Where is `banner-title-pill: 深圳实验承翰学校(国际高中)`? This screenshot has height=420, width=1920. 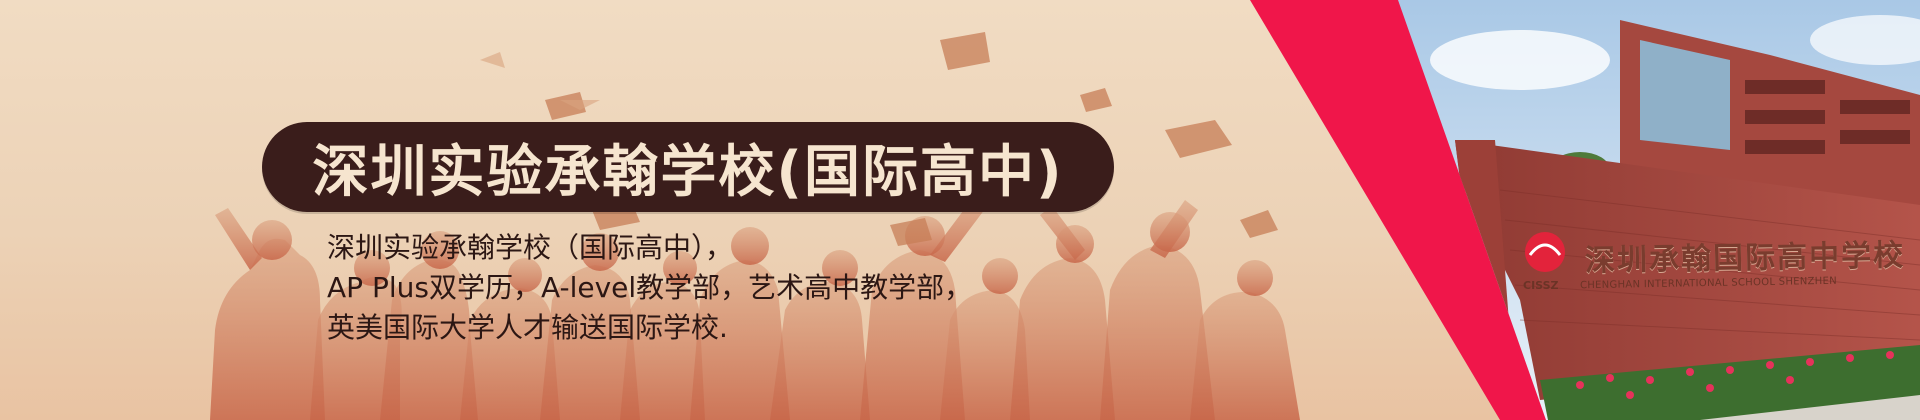
banner-title-pill: 深圳实验承翰学校(国际高中) is located at coordinates (688, 167).